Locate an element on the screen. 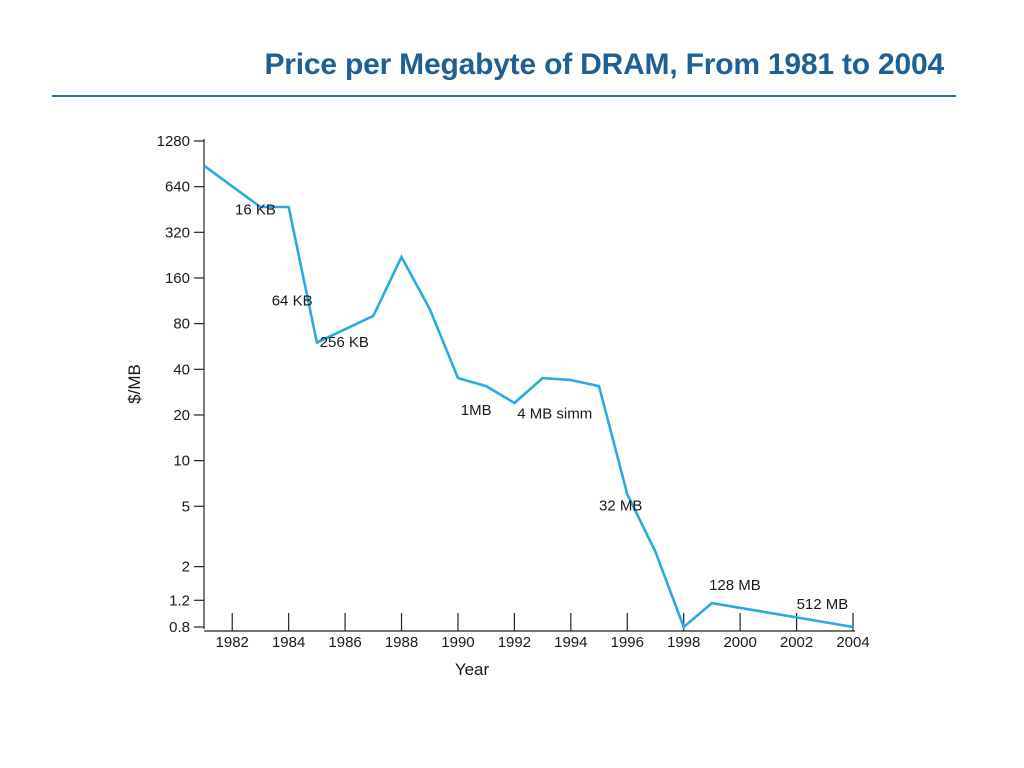  x-tick-label: 1994 is located at coordinates (570, 642).